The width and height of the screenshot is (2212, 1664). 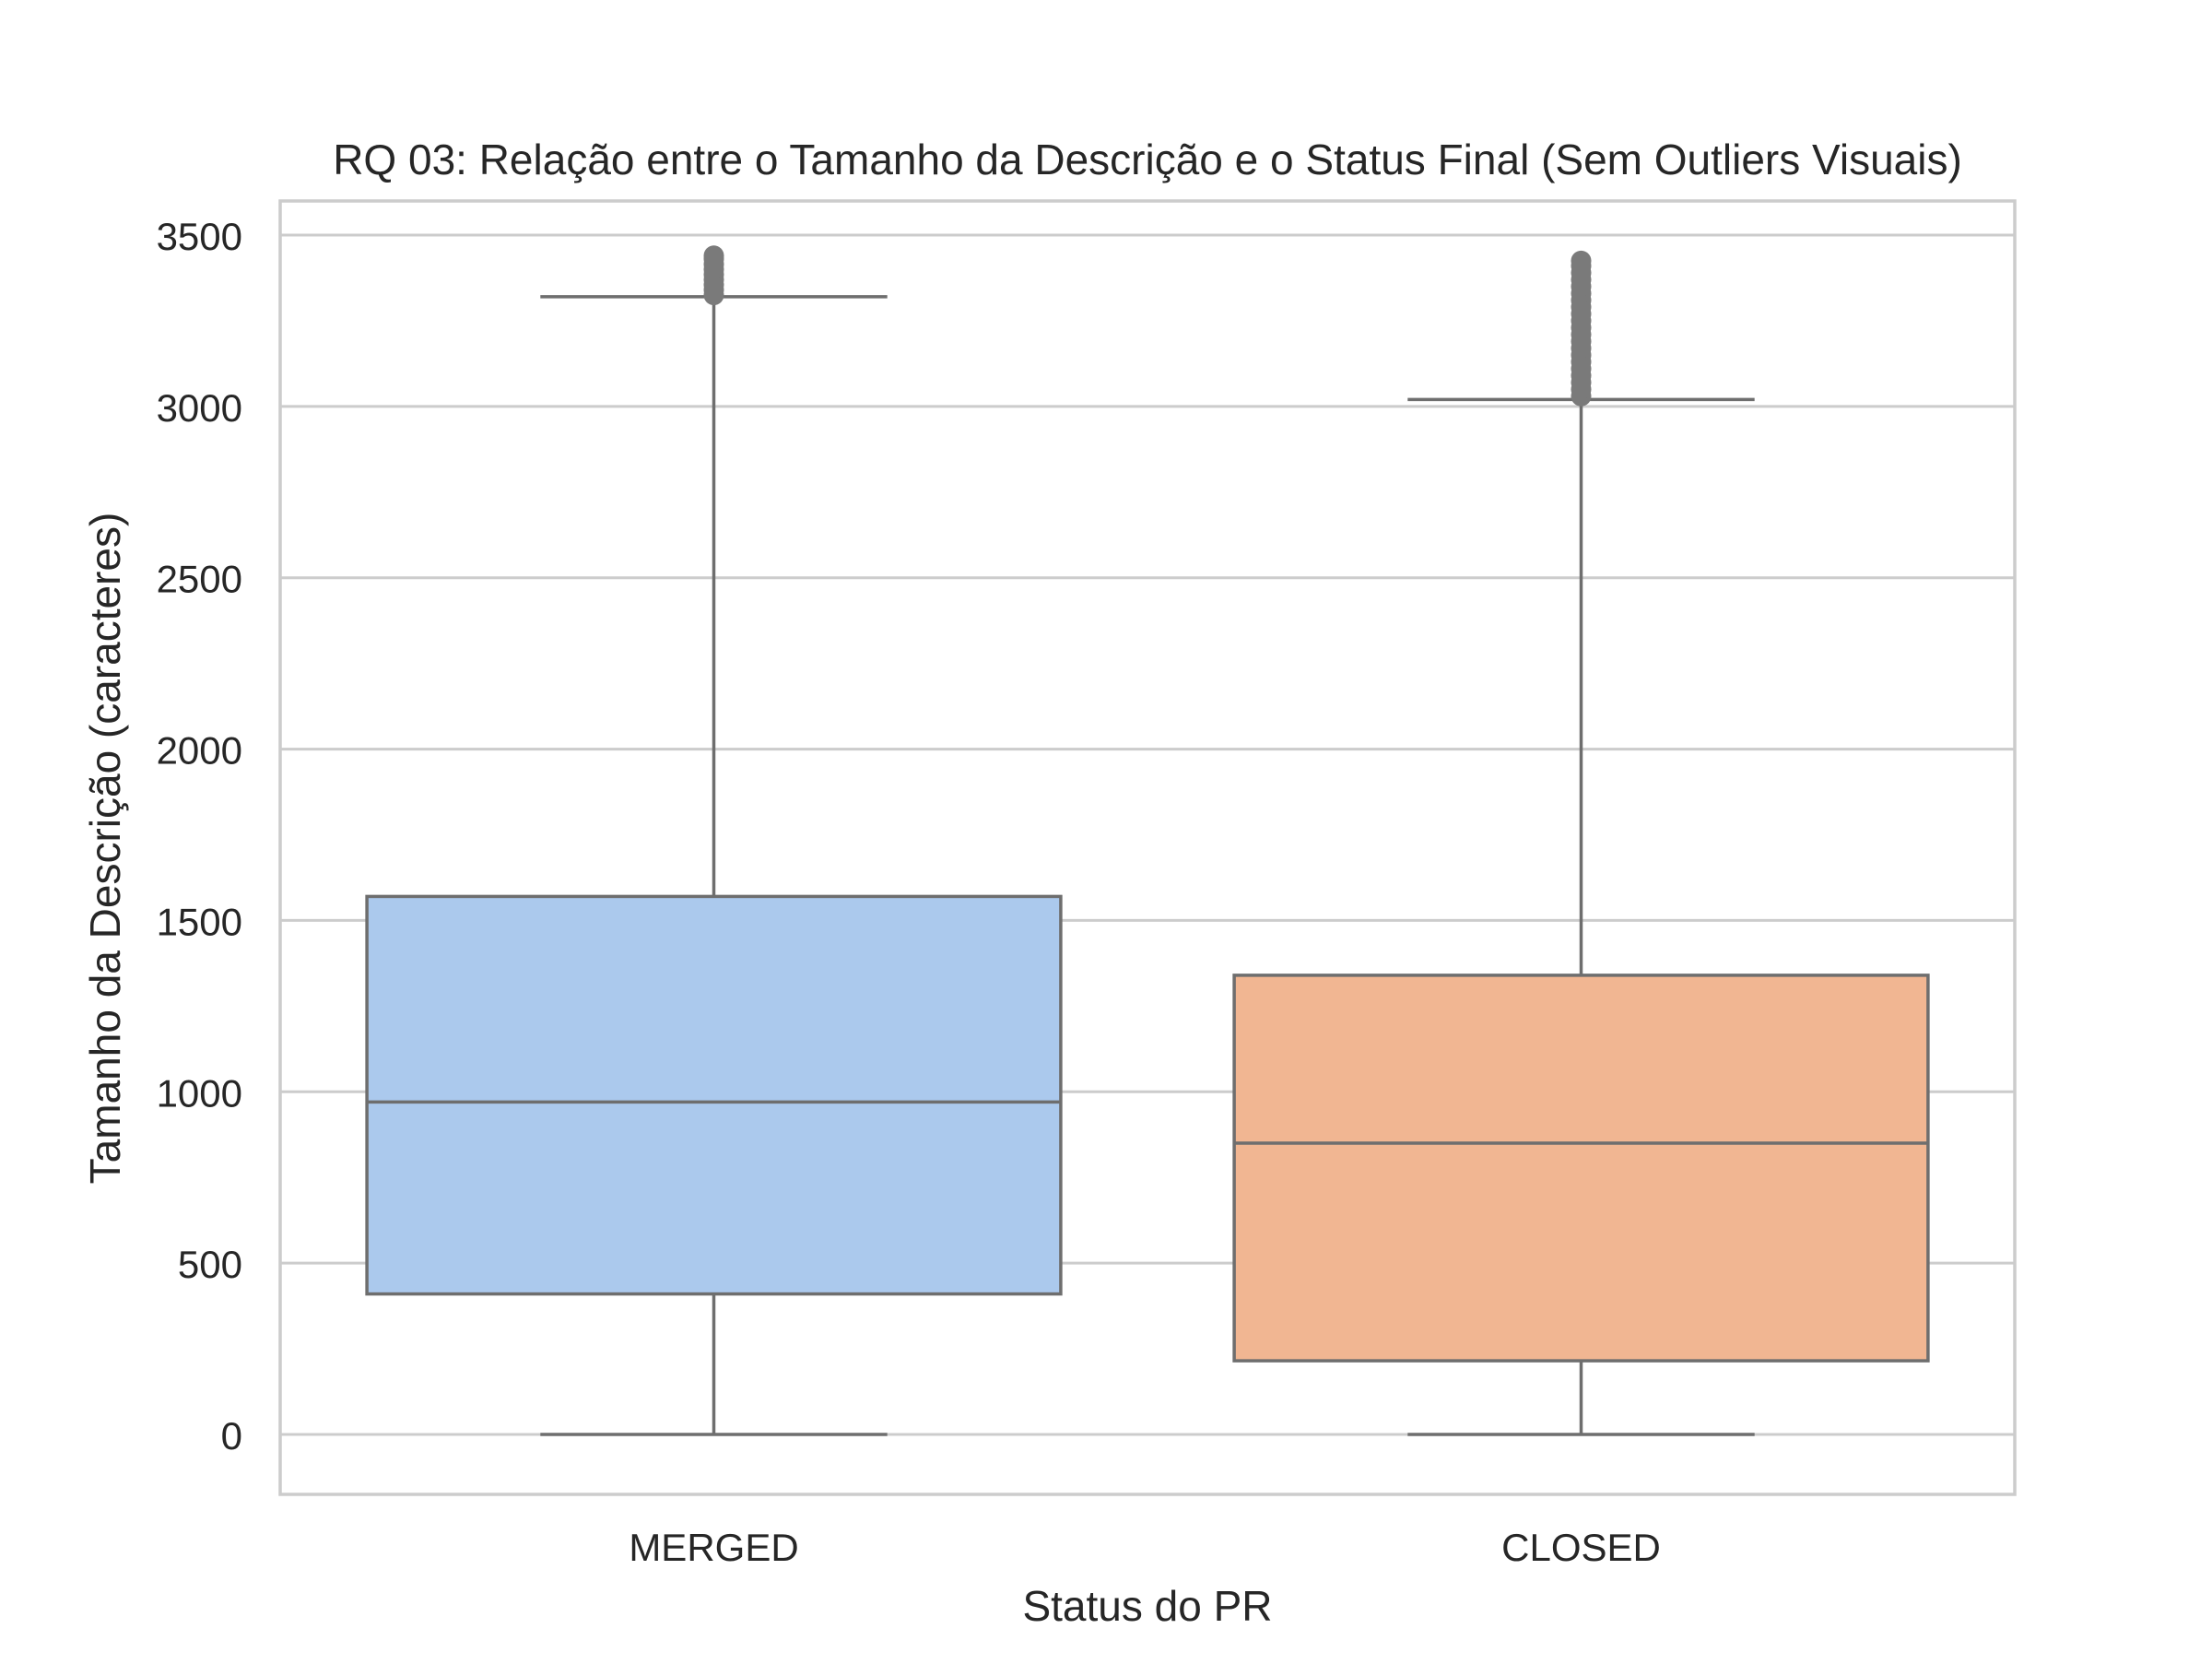 I want to click on x-axis-label: Status do PR, so click(x=1147, y=1606).